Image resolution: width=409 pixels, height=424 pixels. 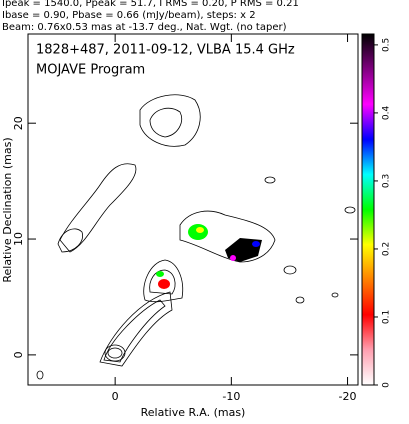 I want to click on y-tick-label: 0, so click(x=18, y=354).